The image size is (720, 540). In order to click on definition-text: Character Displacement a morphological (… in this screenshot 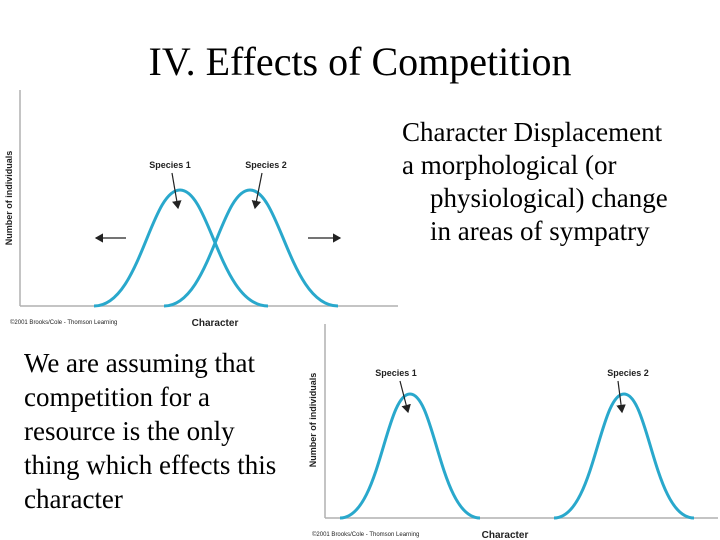, I will do `click(561, 182)`.